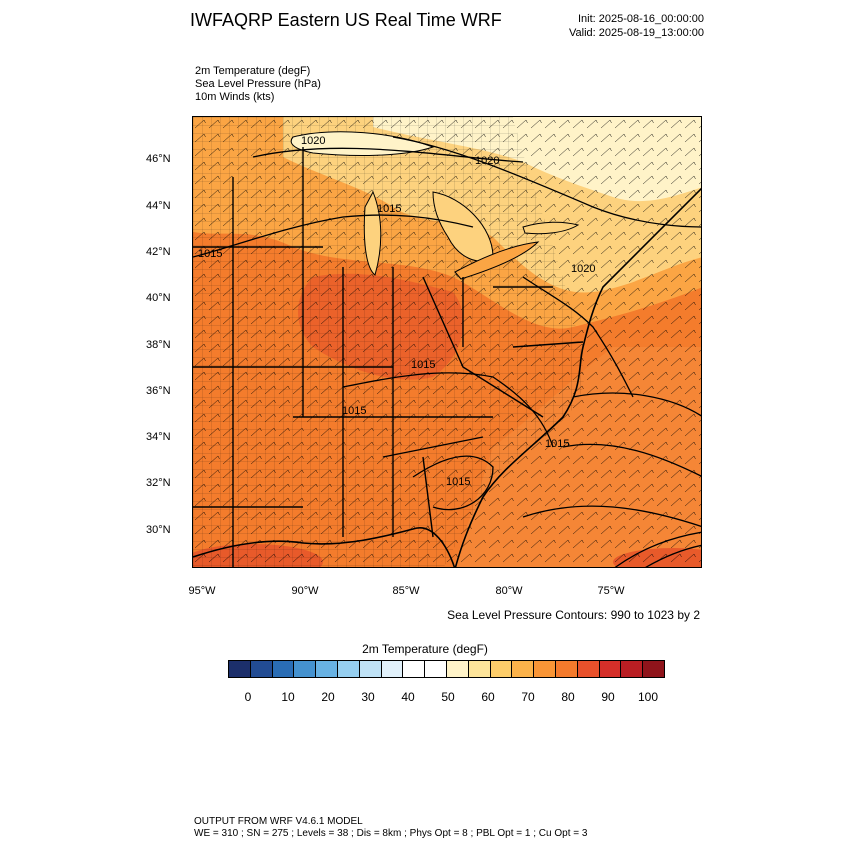 This screenshot has width=850, height=850. What do you see at coordinates (408, 697) in the screenshot?
I see `colorbar-tick-label: 40` at bounding box center [408, 697].